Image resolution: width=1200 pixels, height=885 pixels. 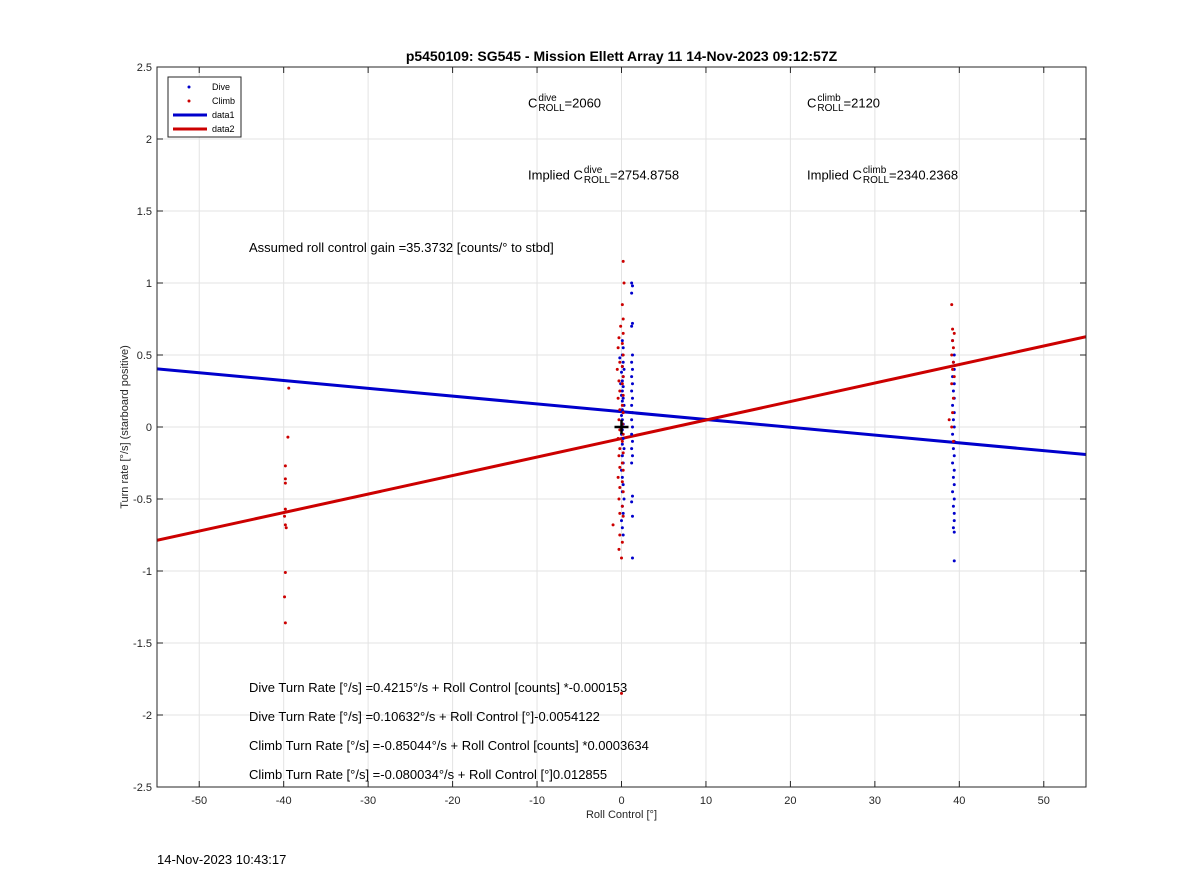 What do you see at coordinates (223, 115) in the screenshot?
I see `legend-label: data1` at bounding box center [223, 115].